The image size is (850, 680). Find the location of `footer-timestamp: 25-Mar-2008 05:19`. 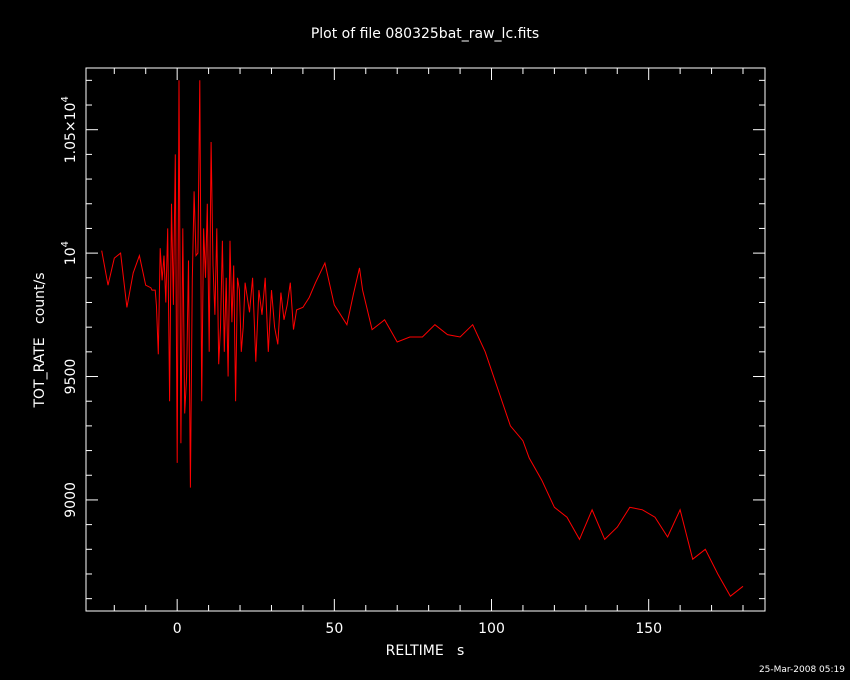

footer-timestamp: 25-Mar-2008 05:19 is located at coordinates (802, 670).